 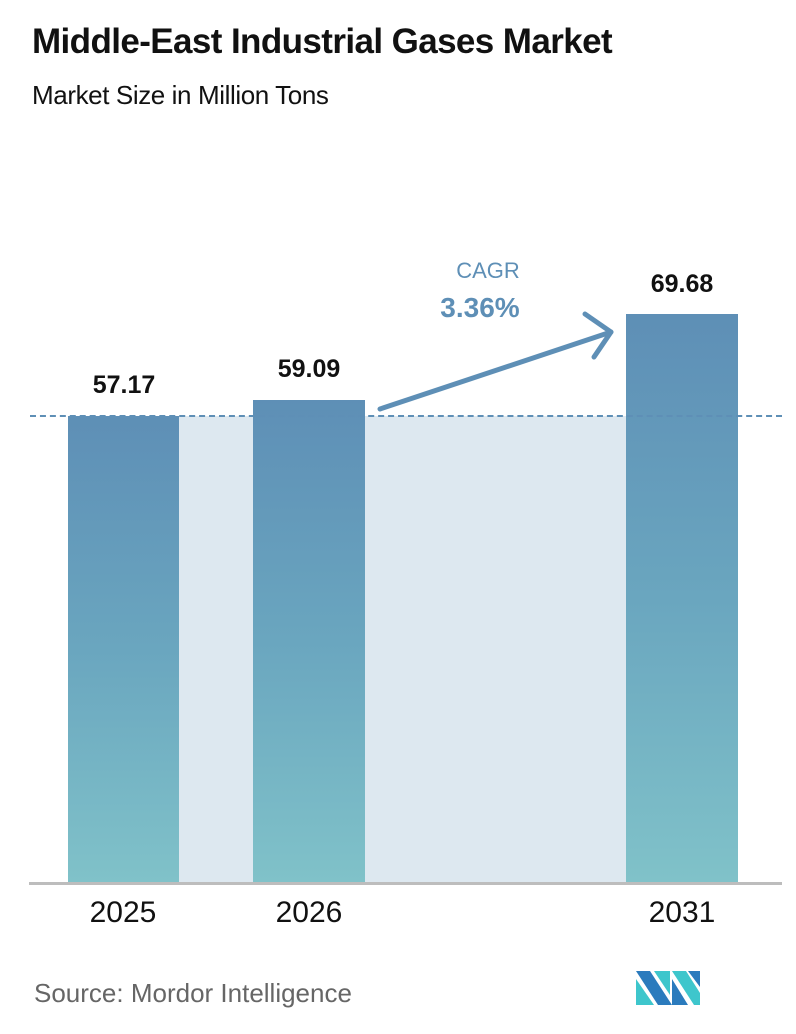 What do you see at coordinates (309, 912) in the screenshot?
I see `x-label-2026: 2026` at bounding box center [309, 912].